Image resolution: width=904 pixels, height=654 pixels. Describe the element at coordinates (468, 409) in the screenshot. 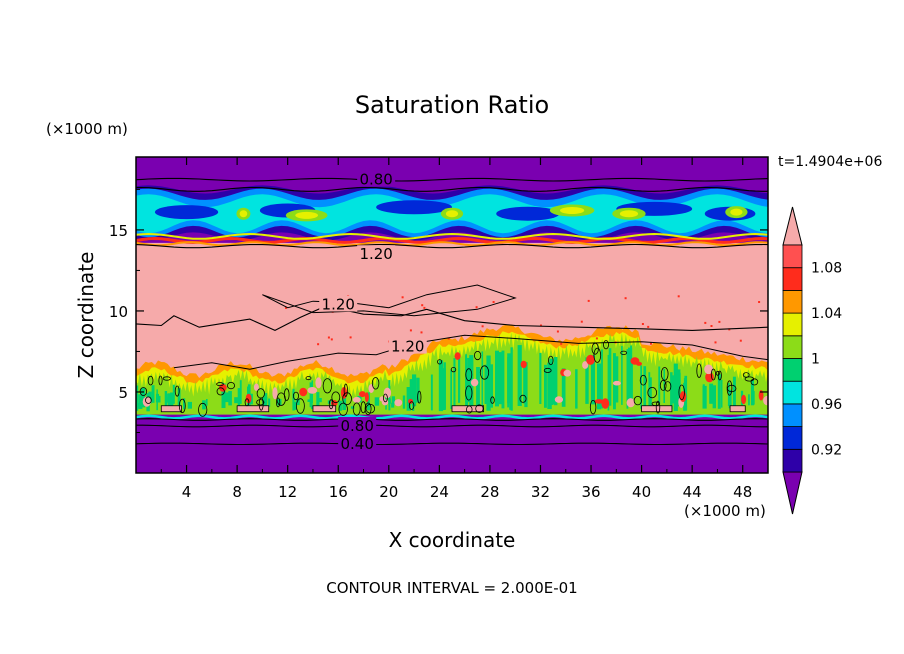

I see `cloud-base-lens` at that location.